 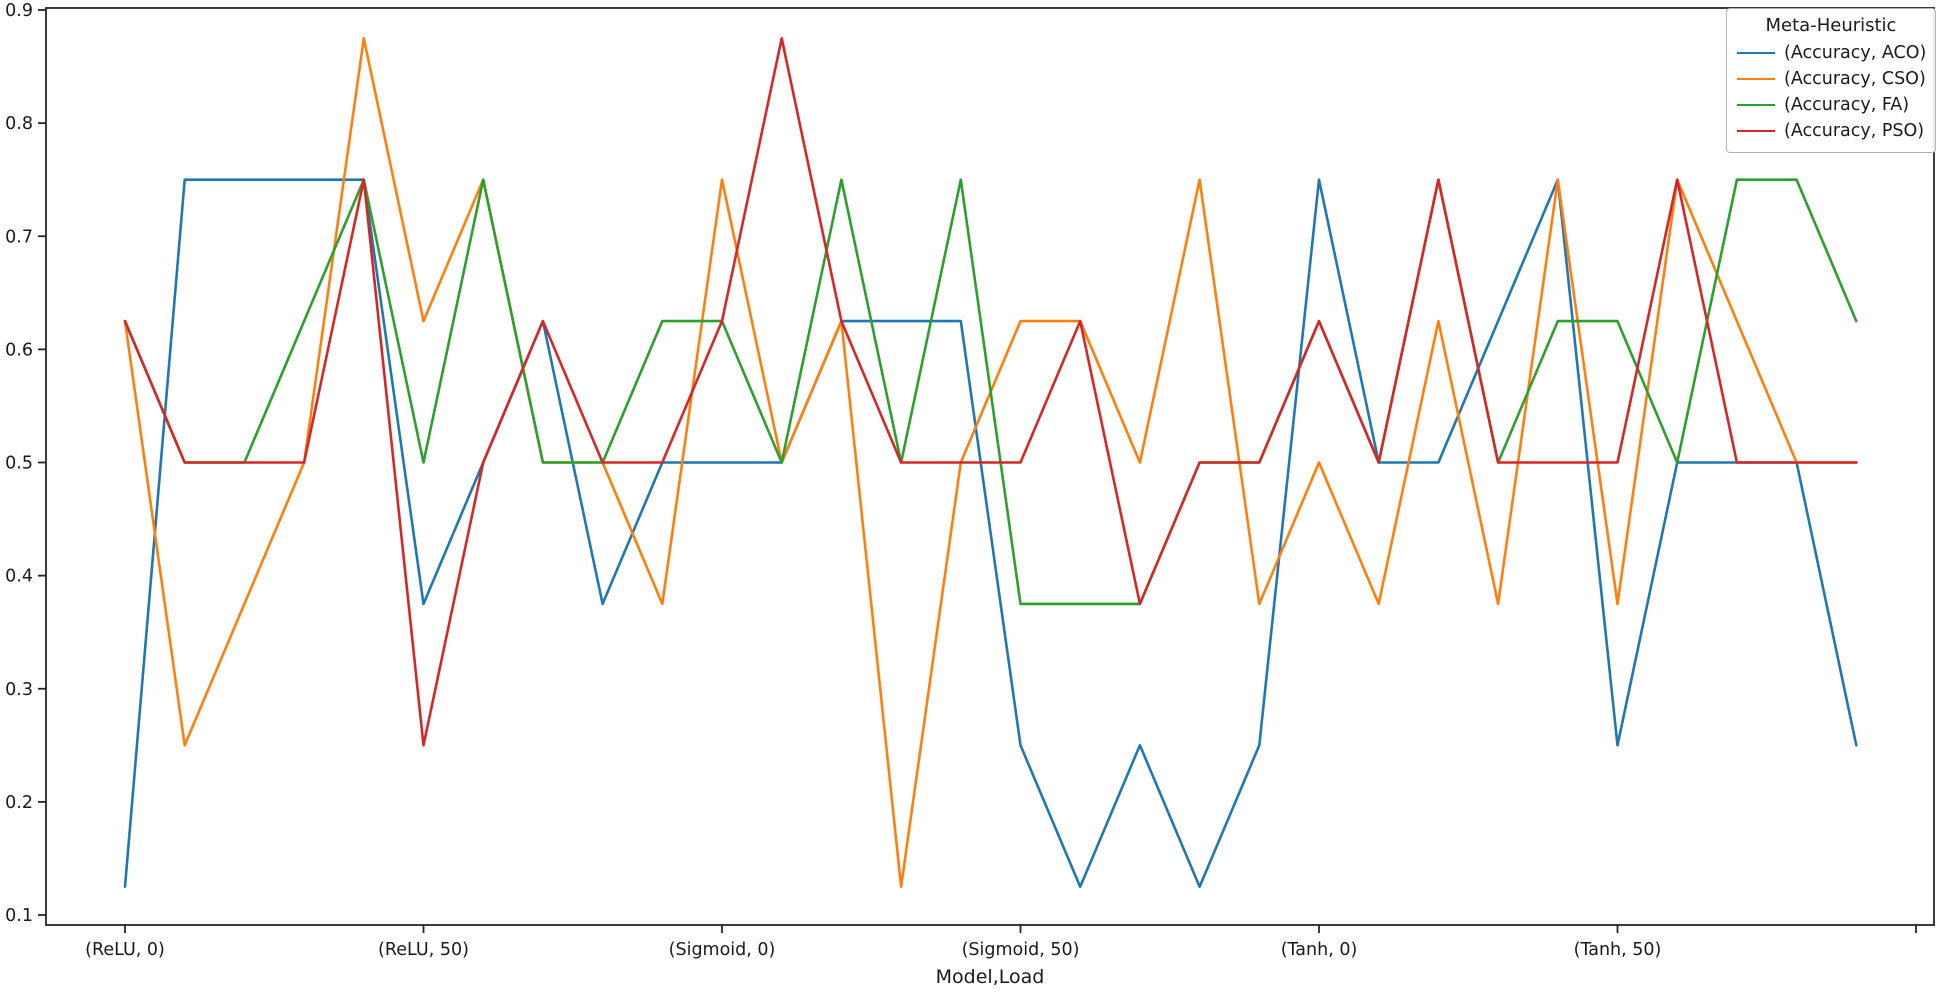 I want to click on legend-item-label: (Accuracy, PSO), so click(x=1854, y=131).